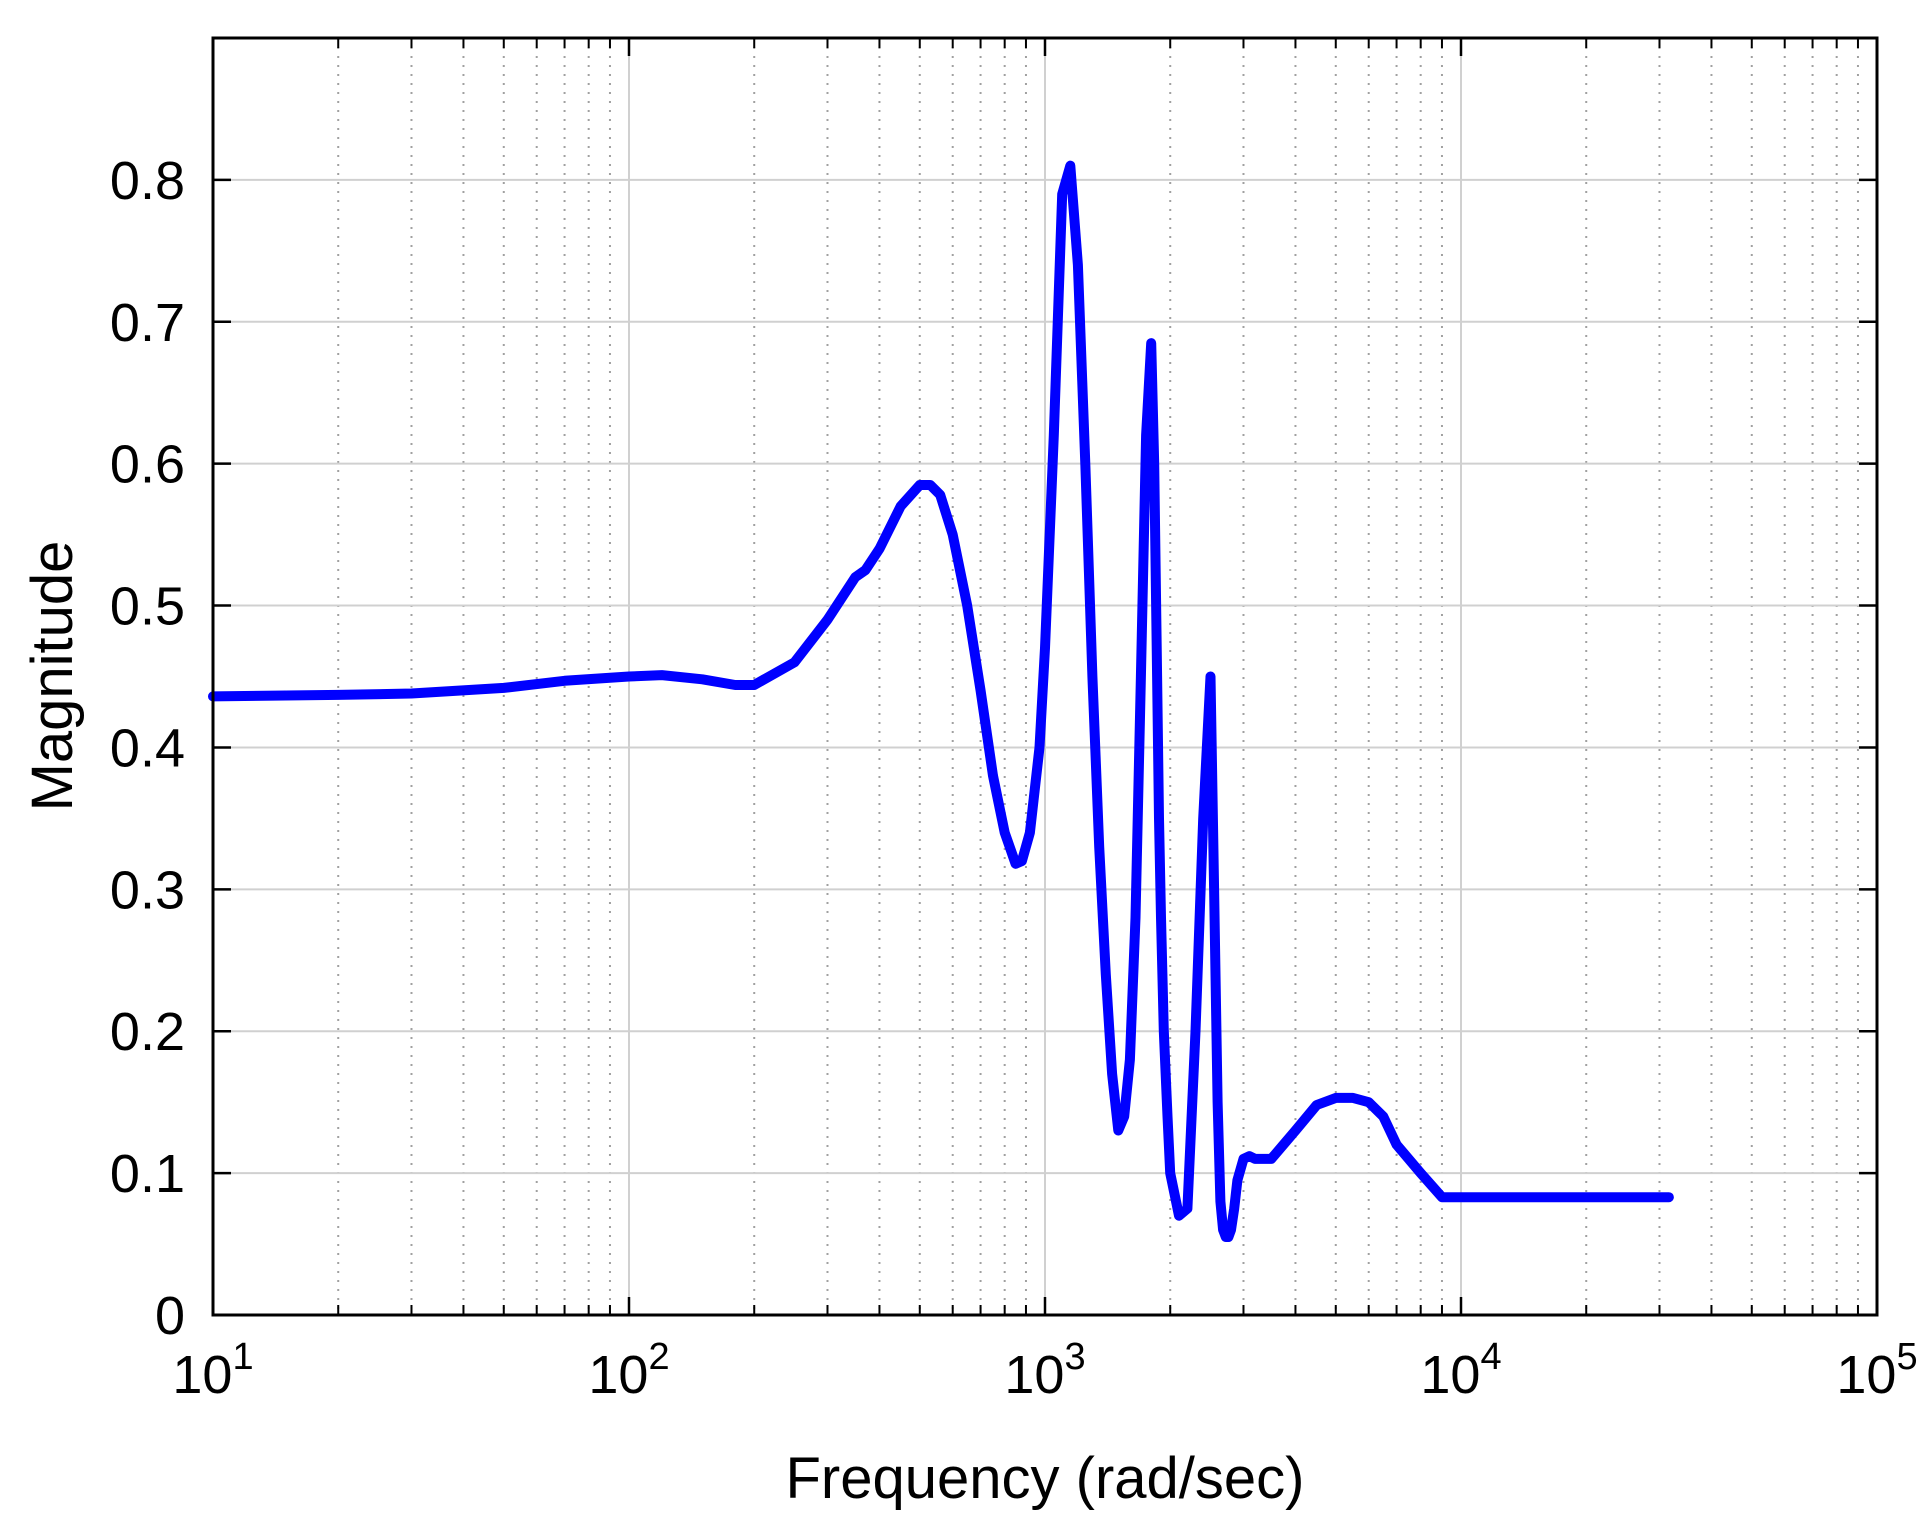 This screenshot has height=1535, width=1931. I want to click on x-tick-labels: 10¹ 10² 10³ 10⁴ 10⁵, so click(1044, 1370).